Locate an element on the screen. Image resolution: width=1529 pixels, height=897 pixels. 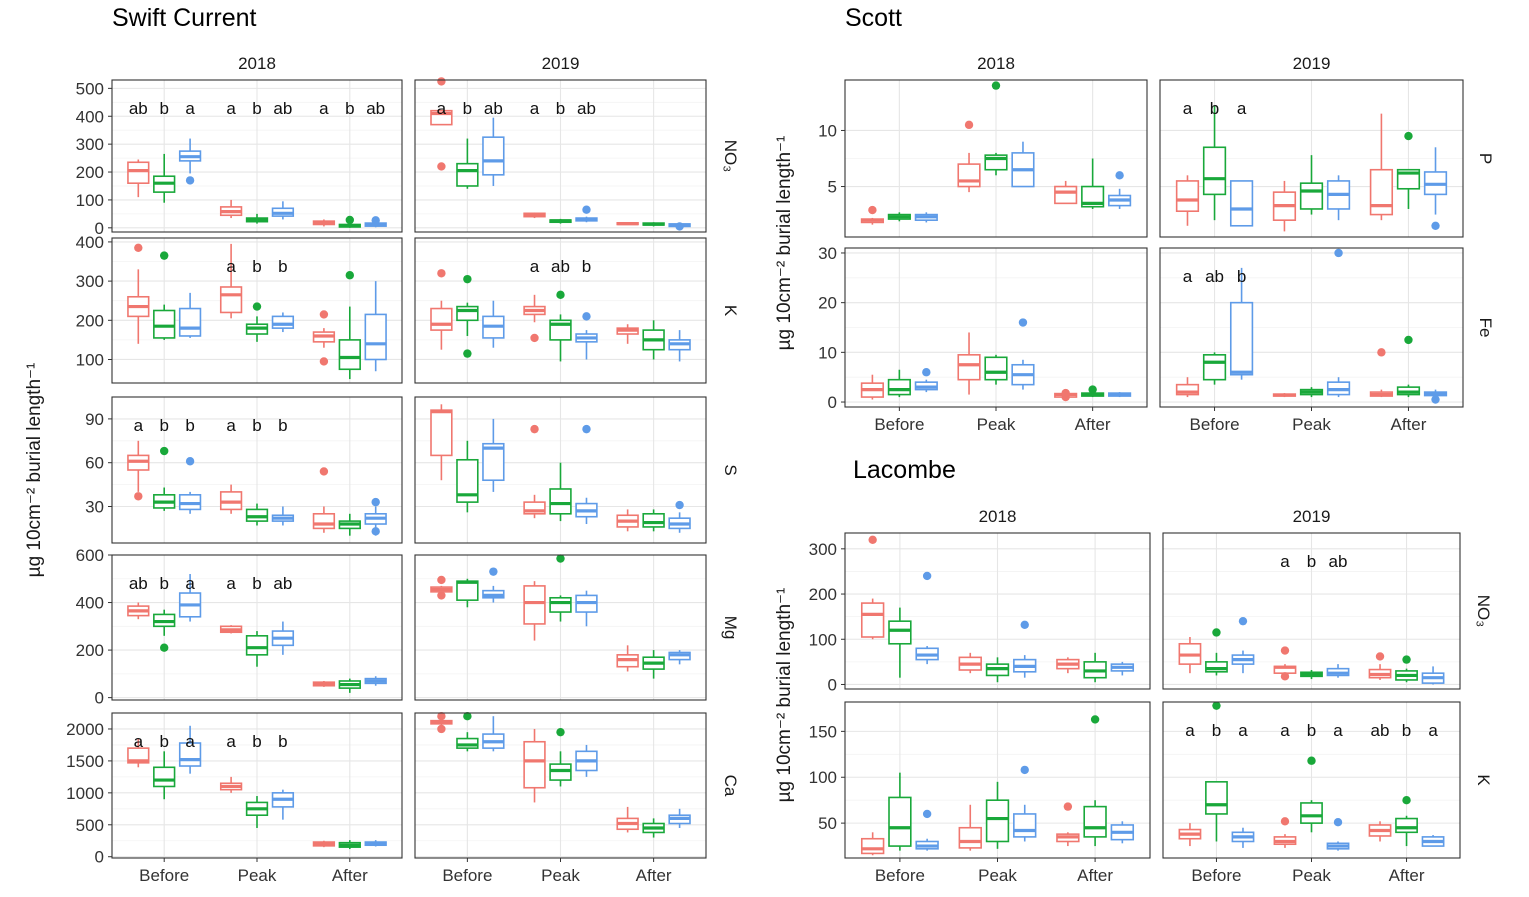
nutrient-strip-label: Fe is located at coordinates (1485, 328).